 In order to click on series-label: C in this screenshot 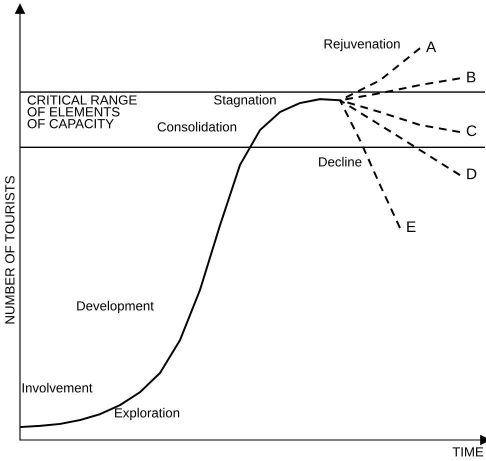, I will do `click(471, 130)`.